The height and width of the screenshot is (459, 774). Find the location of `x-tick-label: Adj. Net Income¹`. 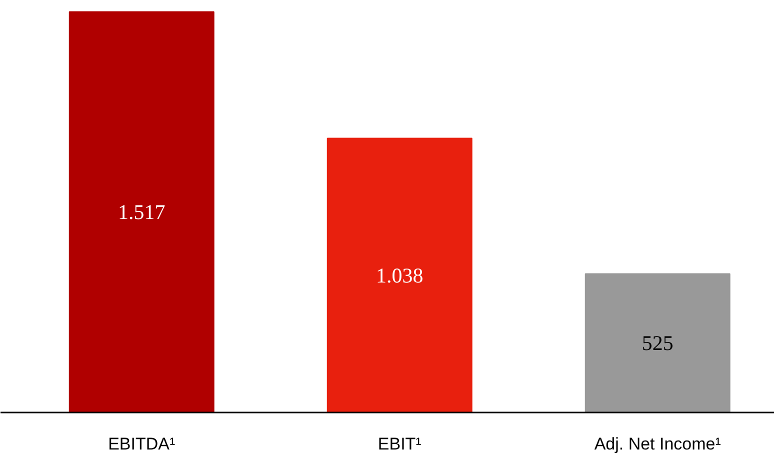

x-tick-label: Adj. Net Income¹ is located at coordinates (658, 444).